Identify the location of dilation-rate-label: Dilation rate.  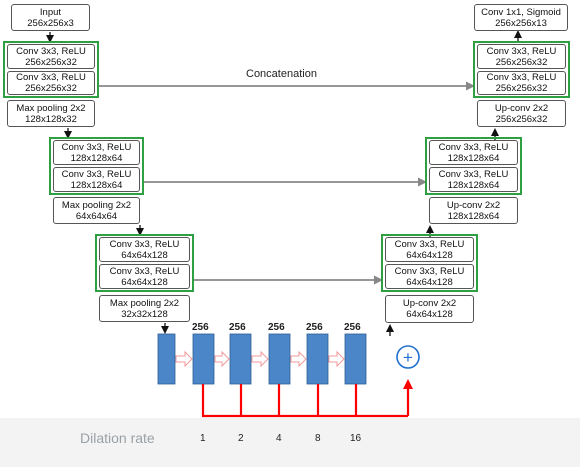
(117, 438).